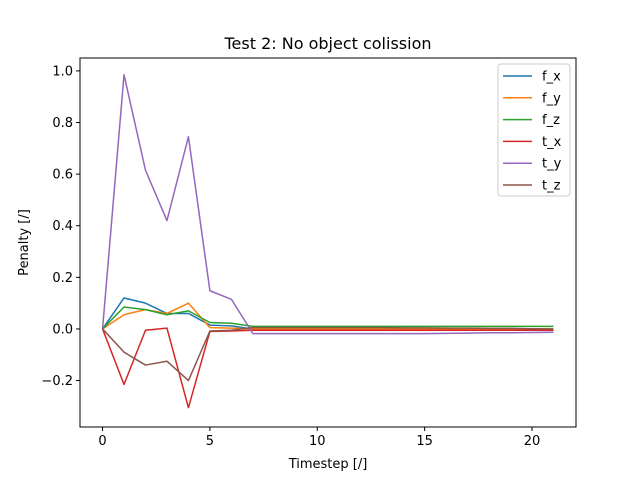 The image size is (640, 480). Describe the element at coordinates (62, 175) in the screenshot. I see `y-tick-label: 0.6` at that location.